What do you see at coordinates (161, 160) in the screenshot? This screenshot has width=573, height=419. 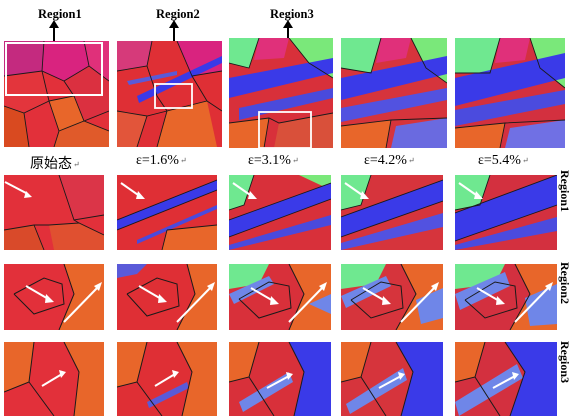 I see `strain-label-1-6: ε=1.6%↵` at bounding box center [161, 160].